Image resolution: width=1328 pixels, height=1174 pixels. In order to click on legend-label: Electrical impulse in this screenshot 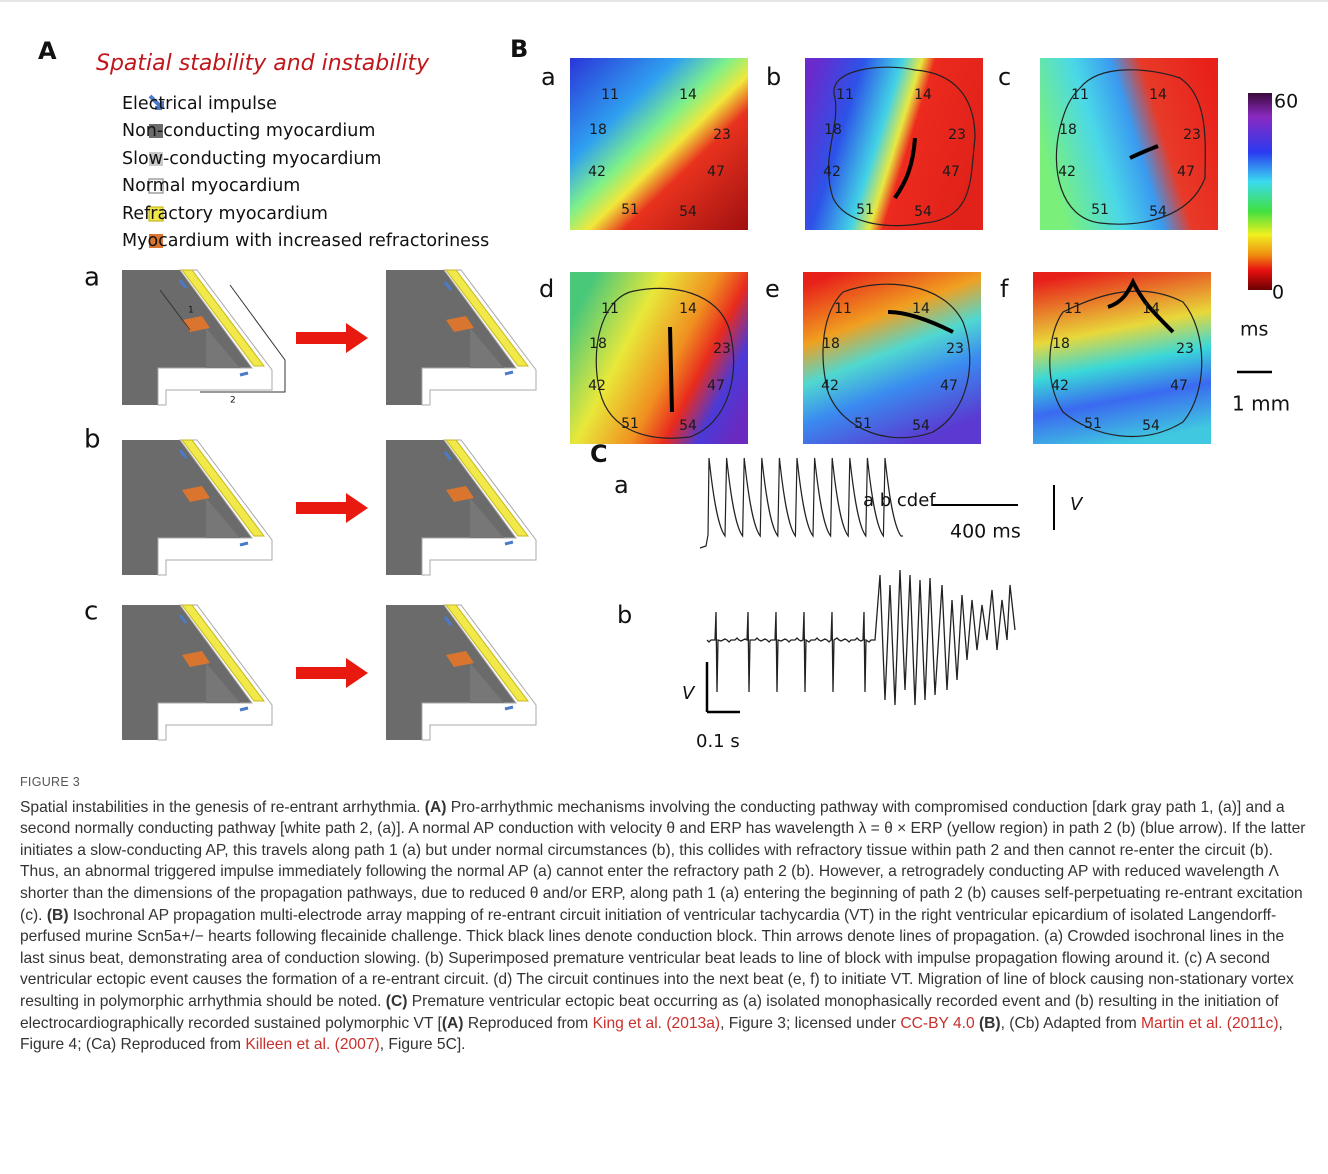, I will do `click(199, 104)`.